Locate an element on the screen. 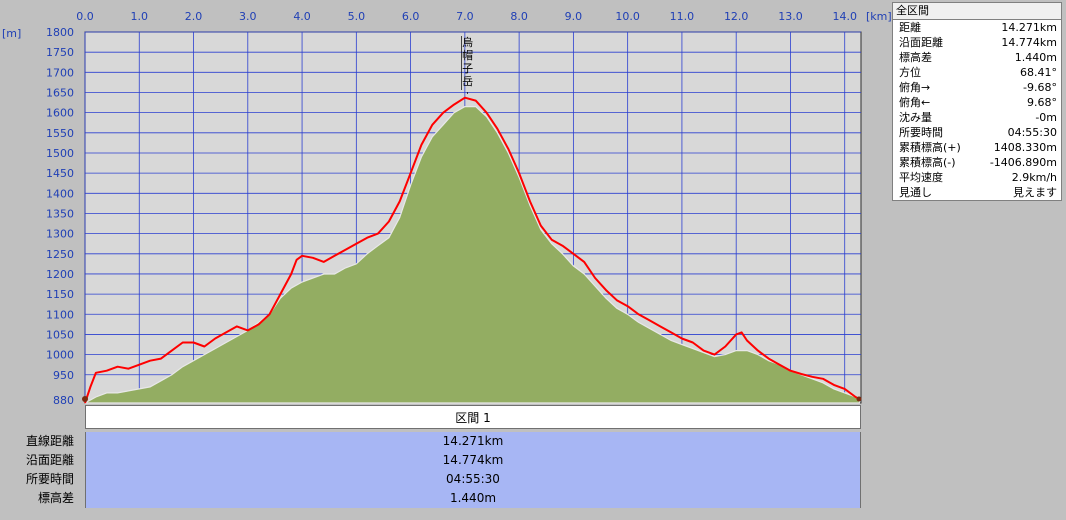  section-row: 沿面距離 14.774km is located at coordinates (433, 460).